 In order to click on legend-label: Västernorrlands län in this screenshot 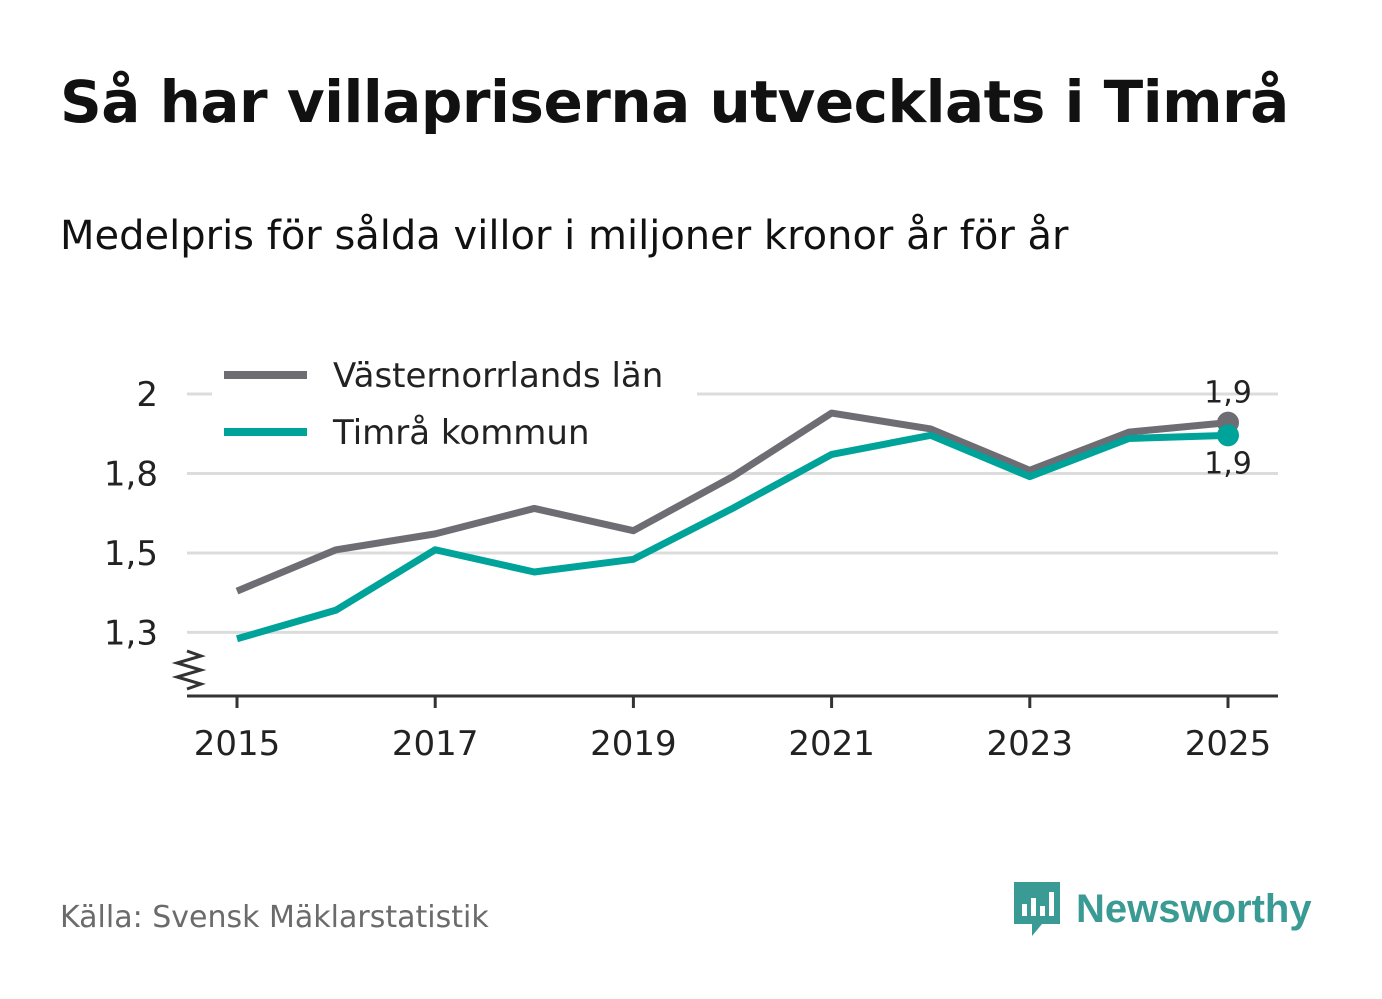, I will do `click(498, 376)`.